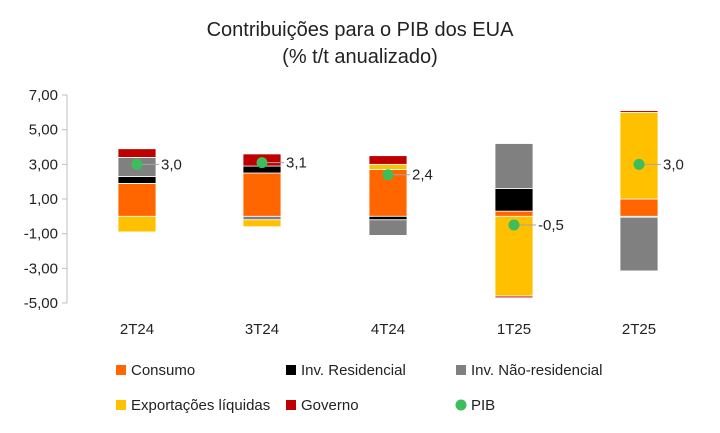 This screenshot has width=720, height=433. What do you see at coordinates (388, 160) in the screenshot?
I see `bar-segment-governo-4t24` at bounding box center [388, 160].